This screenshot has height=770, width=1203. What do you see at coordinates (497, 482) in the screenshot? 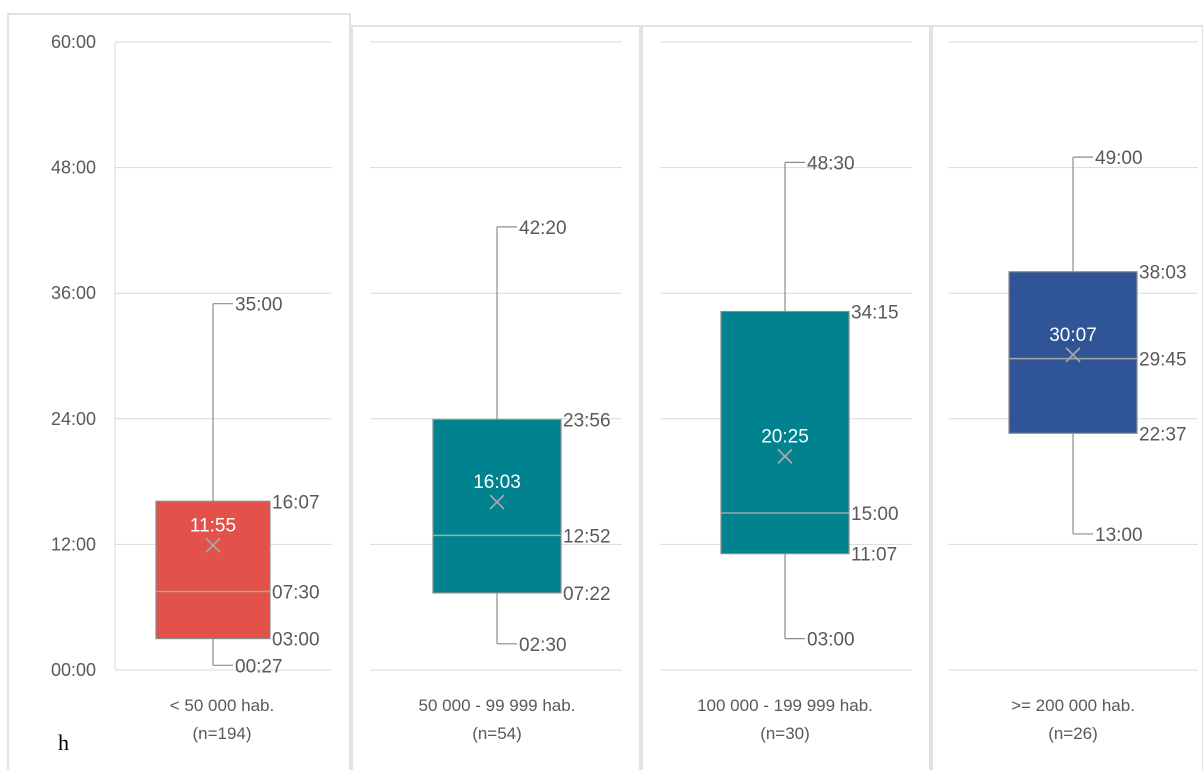
I see `mean-label: 16:03` at bounding box center [497, 482].